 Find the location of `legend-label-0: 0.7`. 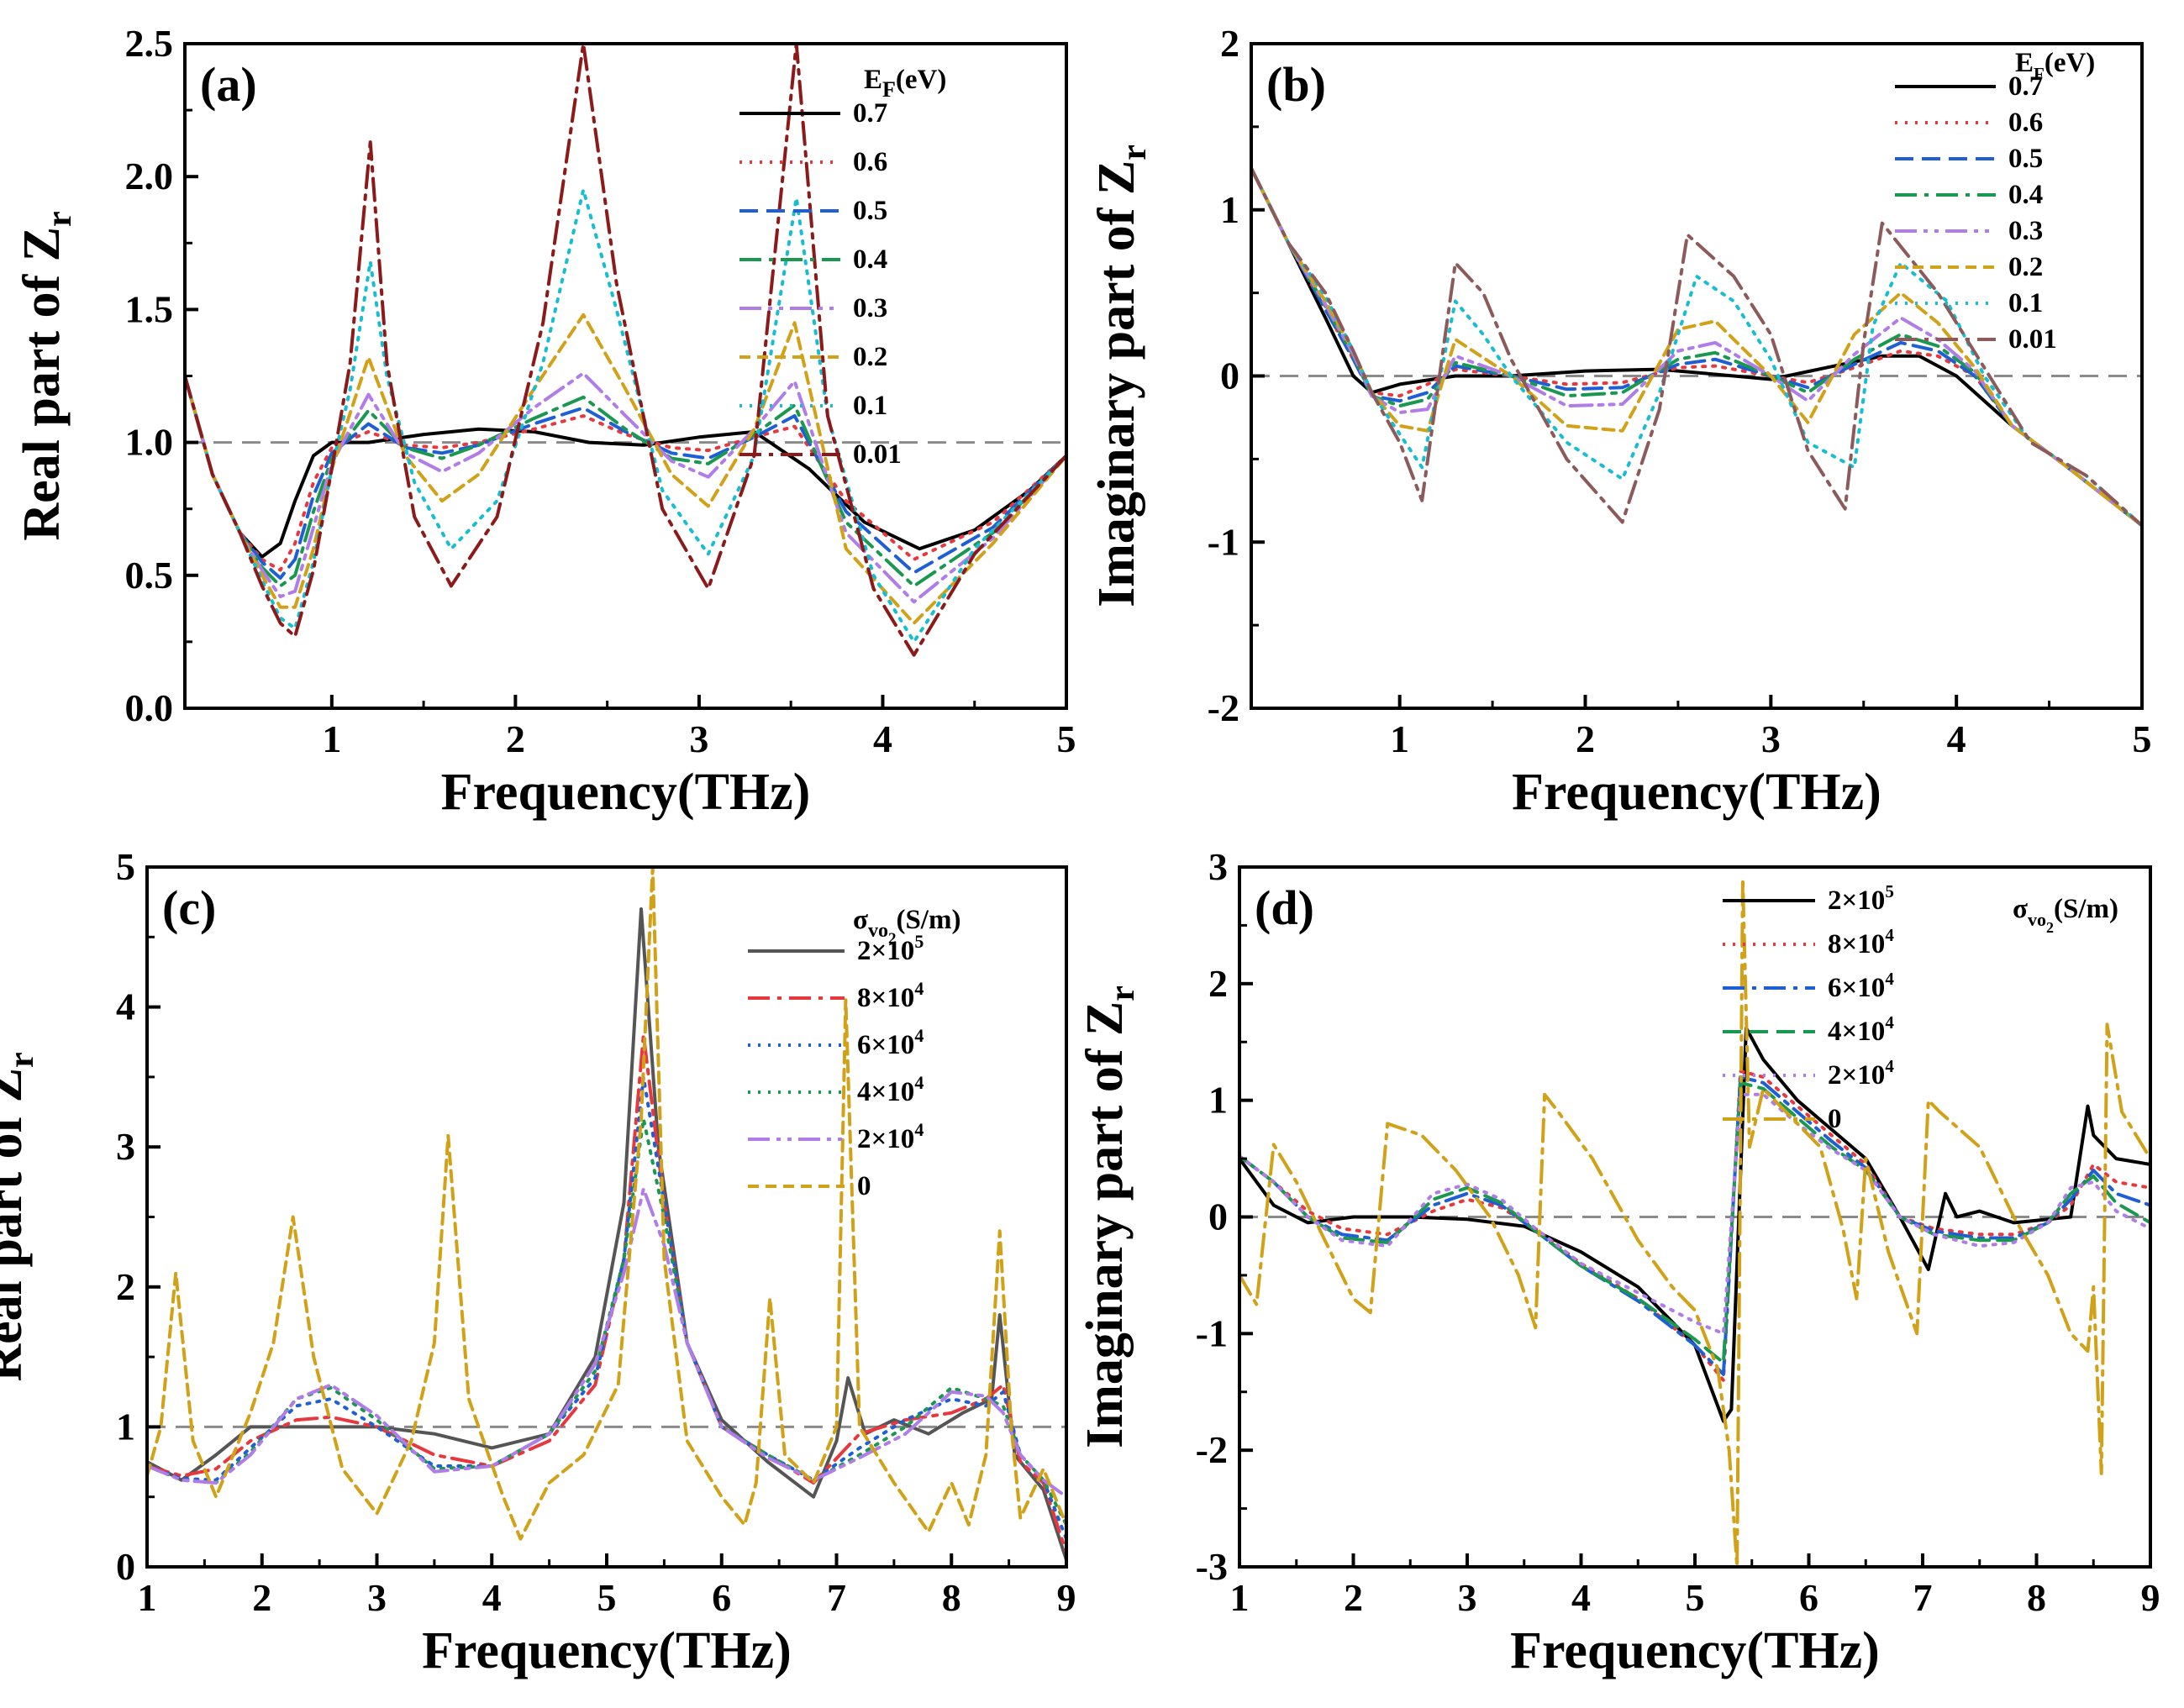

legend-label-0: 0.7 is located at coordinates (2025, 87).